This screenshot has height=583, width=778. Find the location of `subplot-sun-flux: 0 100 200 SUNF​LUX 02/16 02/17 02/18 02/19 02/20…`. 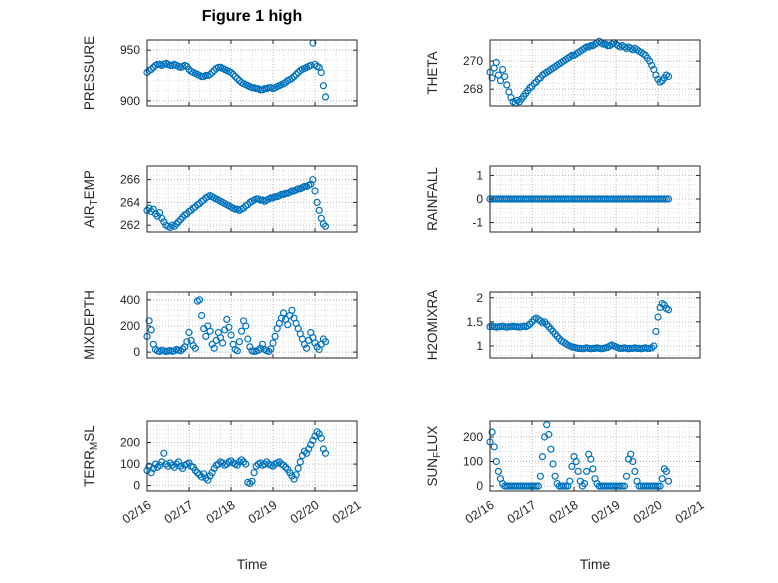

subplot-sun-flux: 0 100 200 SUNF​LUX 02/16 02/17 02/18 02/19 02/20… is located at coordinates (550, 494).